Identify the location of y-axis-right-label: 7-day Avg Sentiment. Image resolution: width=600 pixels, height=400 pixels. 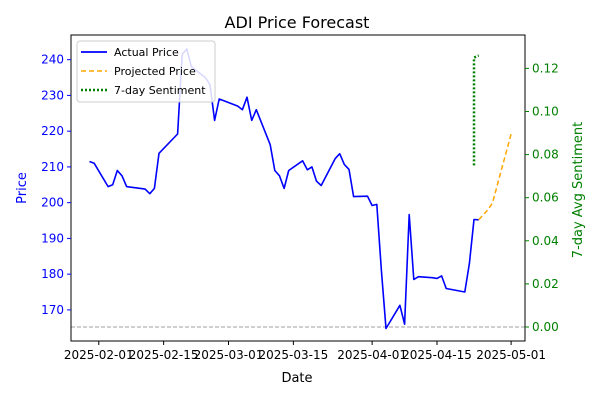
(578, 190).